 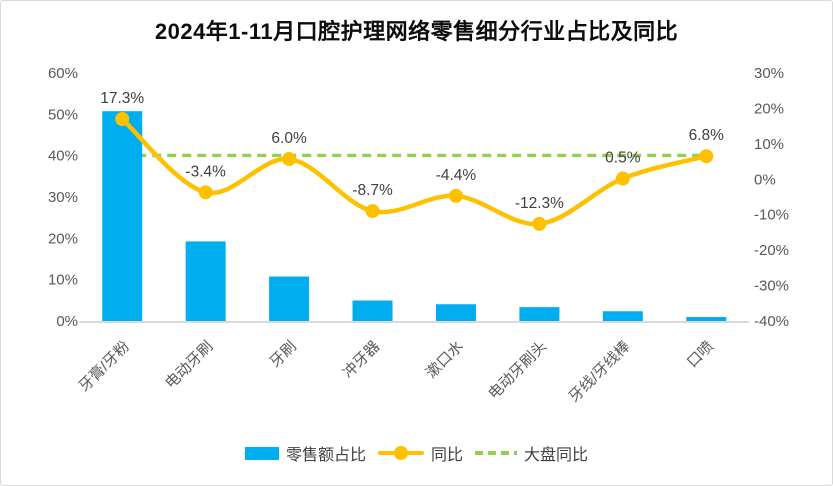 I want to click on dashed-line-swatch-icon, so click(x=496, y=453).